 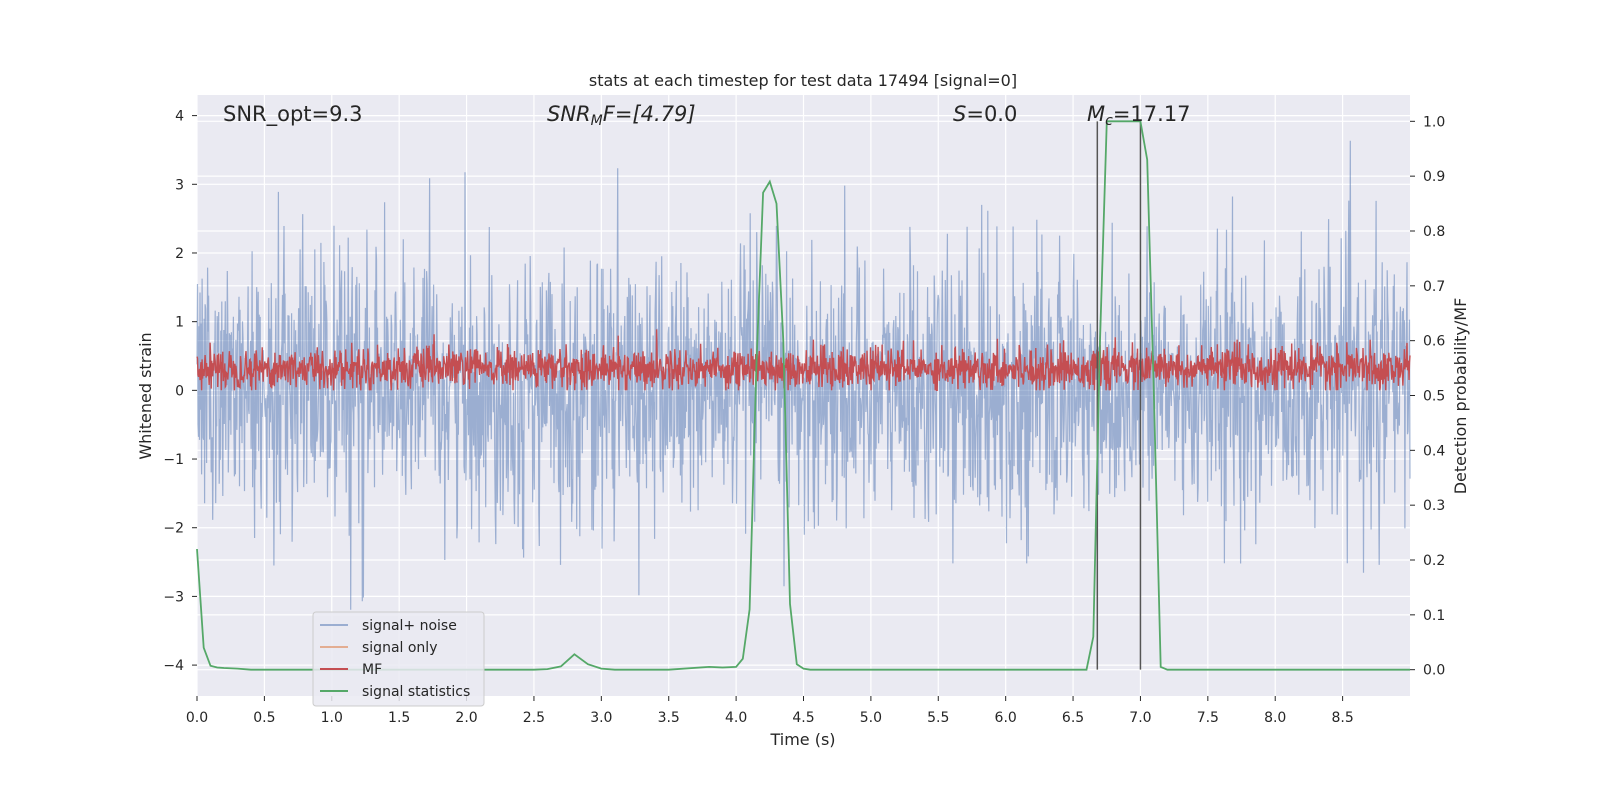 What do you see at coordinates (332, 718) in the screenshot?
I see `x-tick-label: 1.0` at bounding box center [332, 718].